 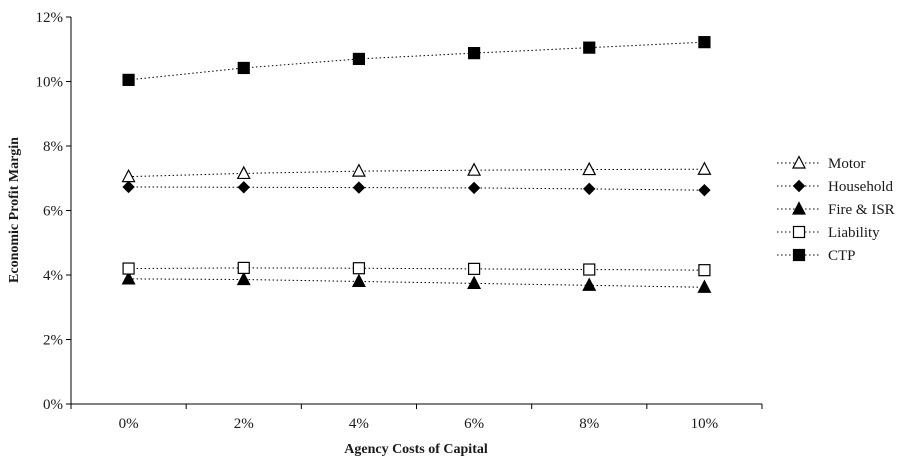 What do you see at coordinates (842, 256) in the screenshot?
I see `legend-label: CTP` at bounding box center [842, 256].